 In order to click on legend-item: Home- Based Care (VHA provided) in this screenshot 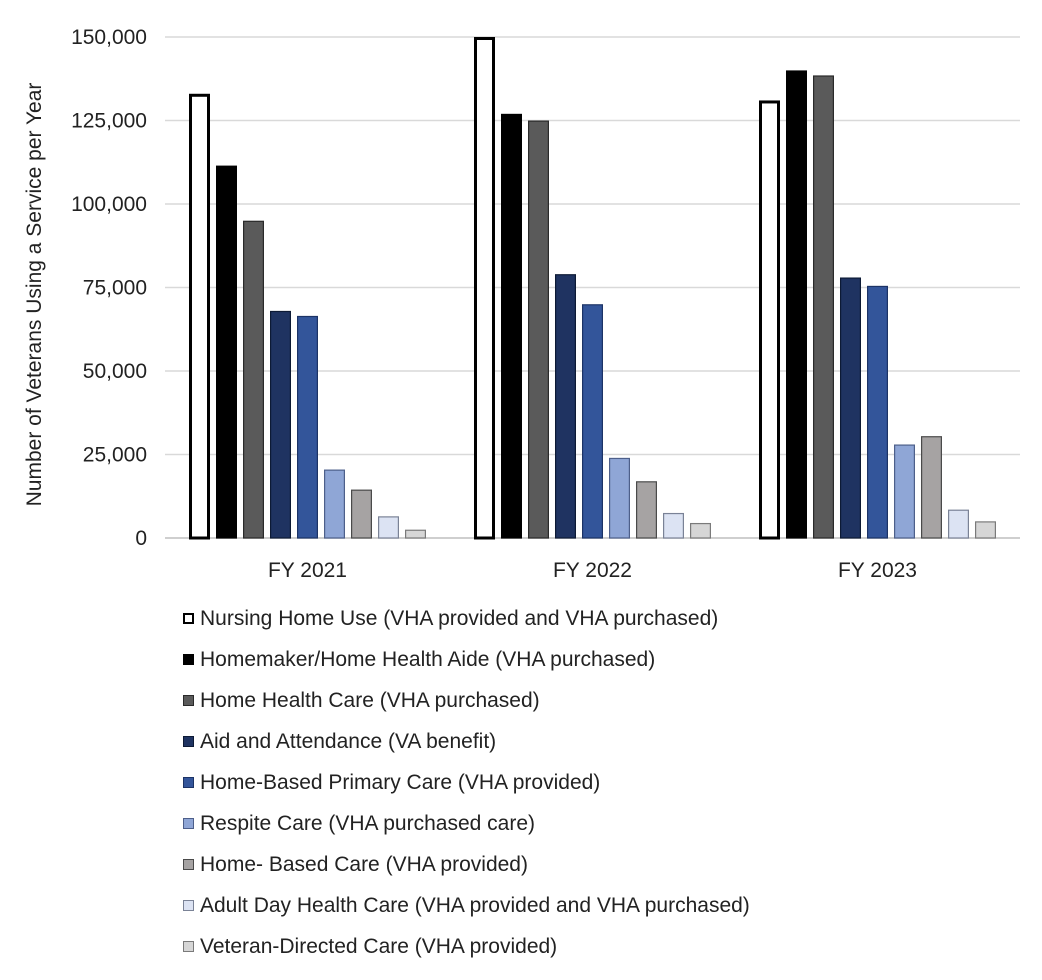, I will do `click(466, 864)`.